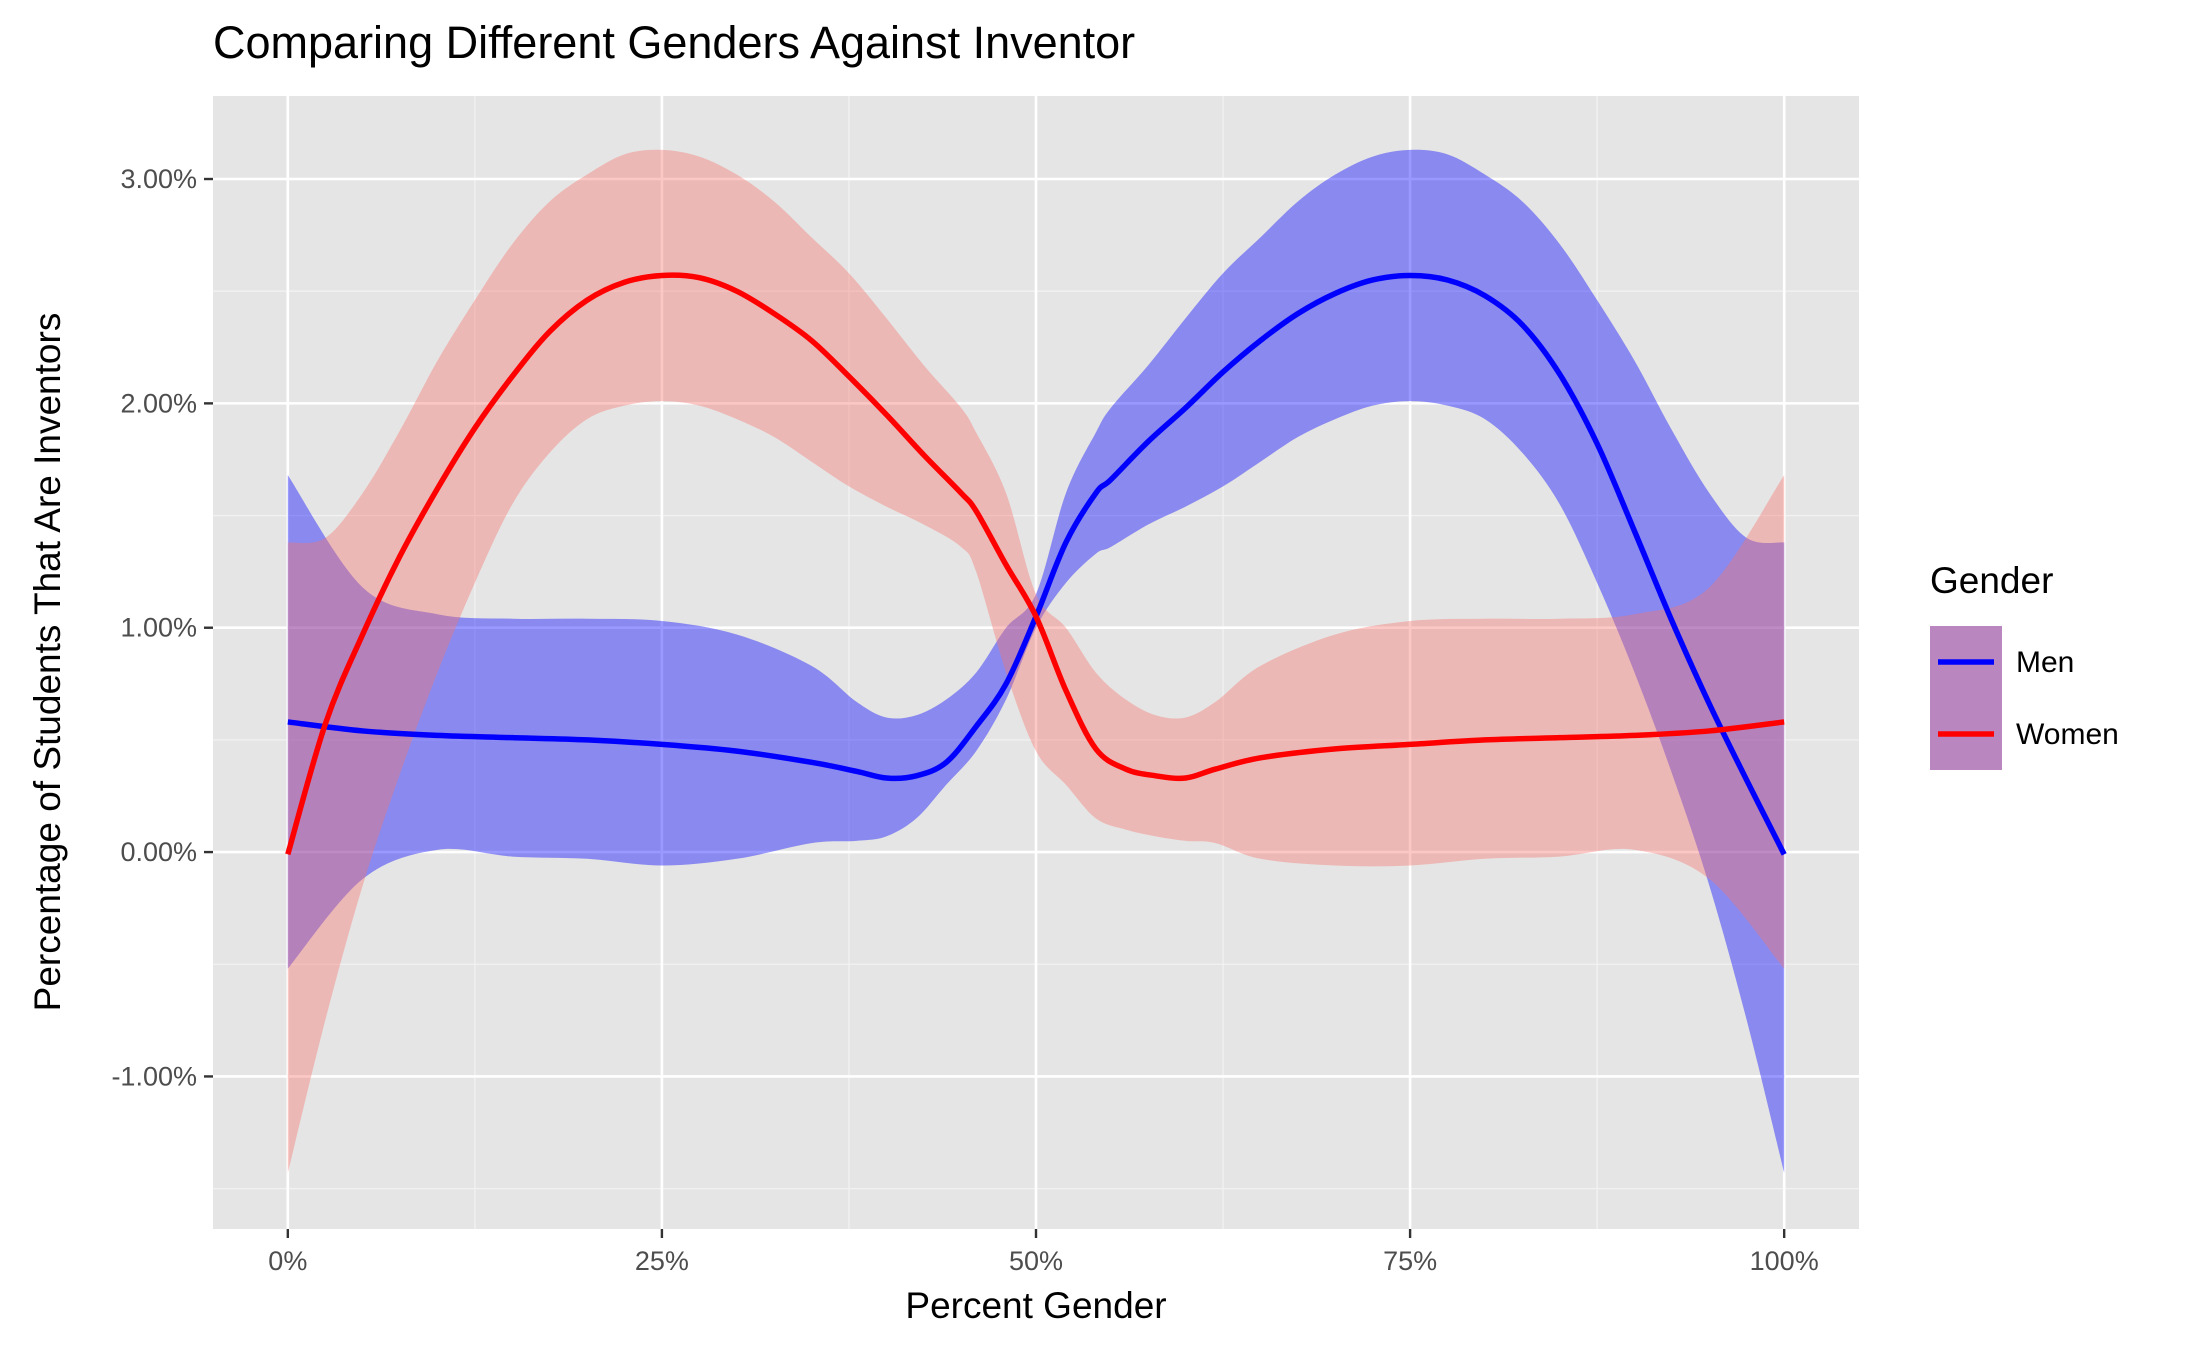 The height and width of the screenshot is (1351, 2187). What do you see at coordinates (1036, 1261) in the screenshot?
I see `x-tick-label: 50%` at bounding box center [1036, 1261].